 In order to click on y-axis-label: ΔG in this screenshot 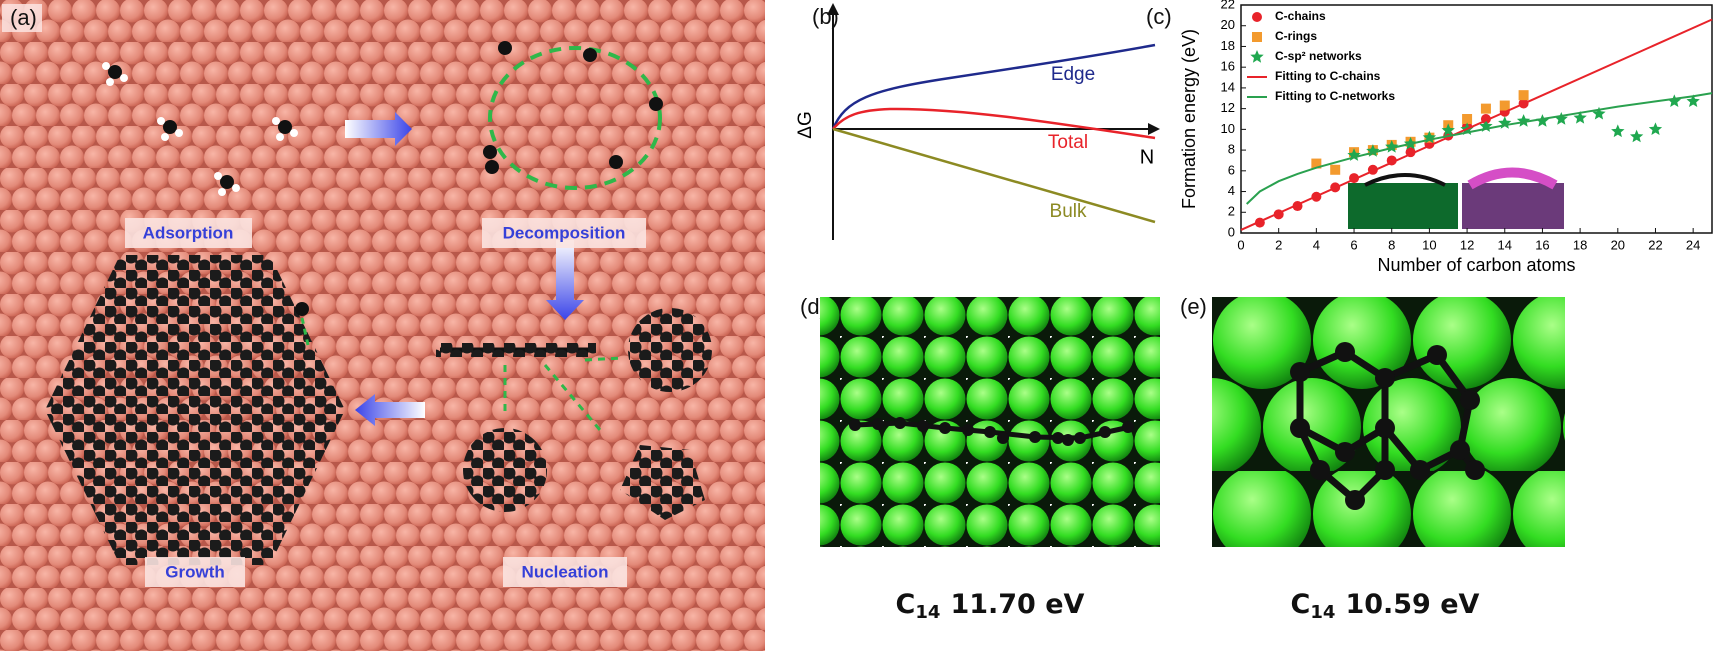, I will do `click(805, 124)`.